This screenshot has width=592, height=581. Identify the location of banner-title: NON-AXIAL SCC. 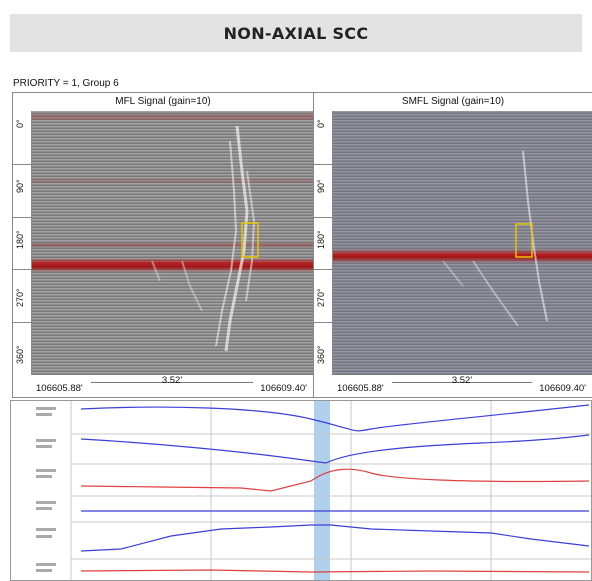
(296, 33).